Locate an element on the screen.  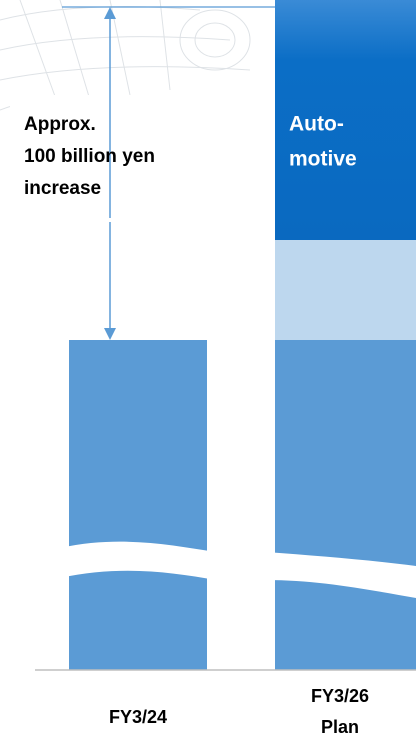
segment-label: Auto- is located at coordinates (316, 124).